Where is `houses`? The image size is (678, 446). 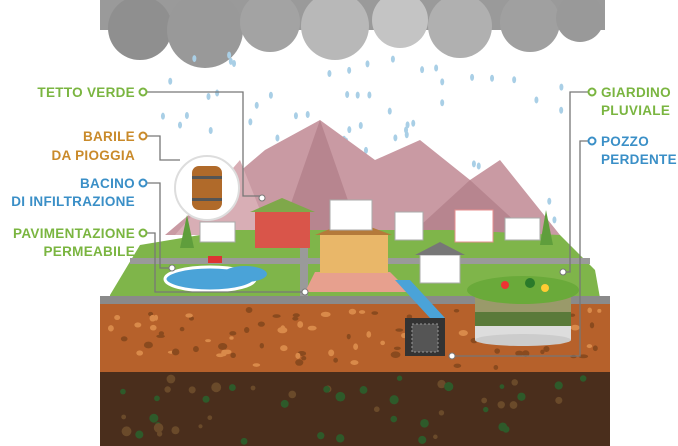 houses is located at coordinates (366, 241).